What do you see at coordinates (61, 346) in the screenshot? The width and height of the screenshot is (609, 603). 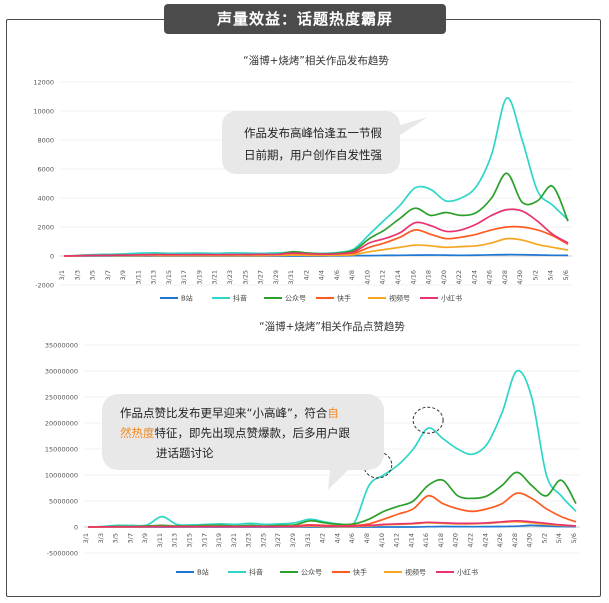 I see `y-tick-label: 35000000` at bounding box center [61, 346].